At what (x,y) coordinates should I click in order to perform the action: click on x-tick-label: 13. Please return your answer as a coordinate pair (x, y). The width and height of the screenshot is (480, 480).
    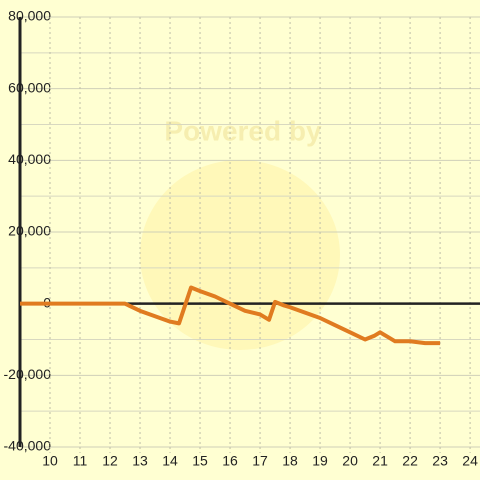
    Looking at the image, I should click on (140, 461).